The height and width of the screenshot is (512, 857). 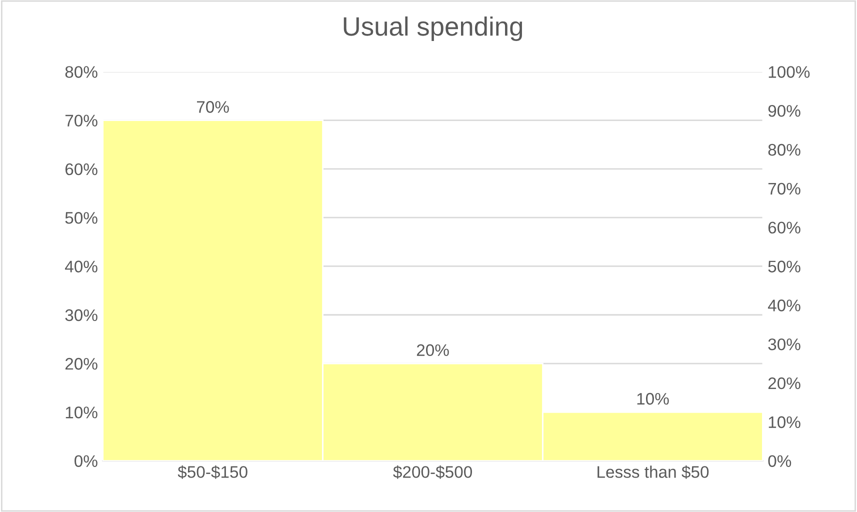 I want to click on y-tick-label: 40%, so click(x=81, y=266).